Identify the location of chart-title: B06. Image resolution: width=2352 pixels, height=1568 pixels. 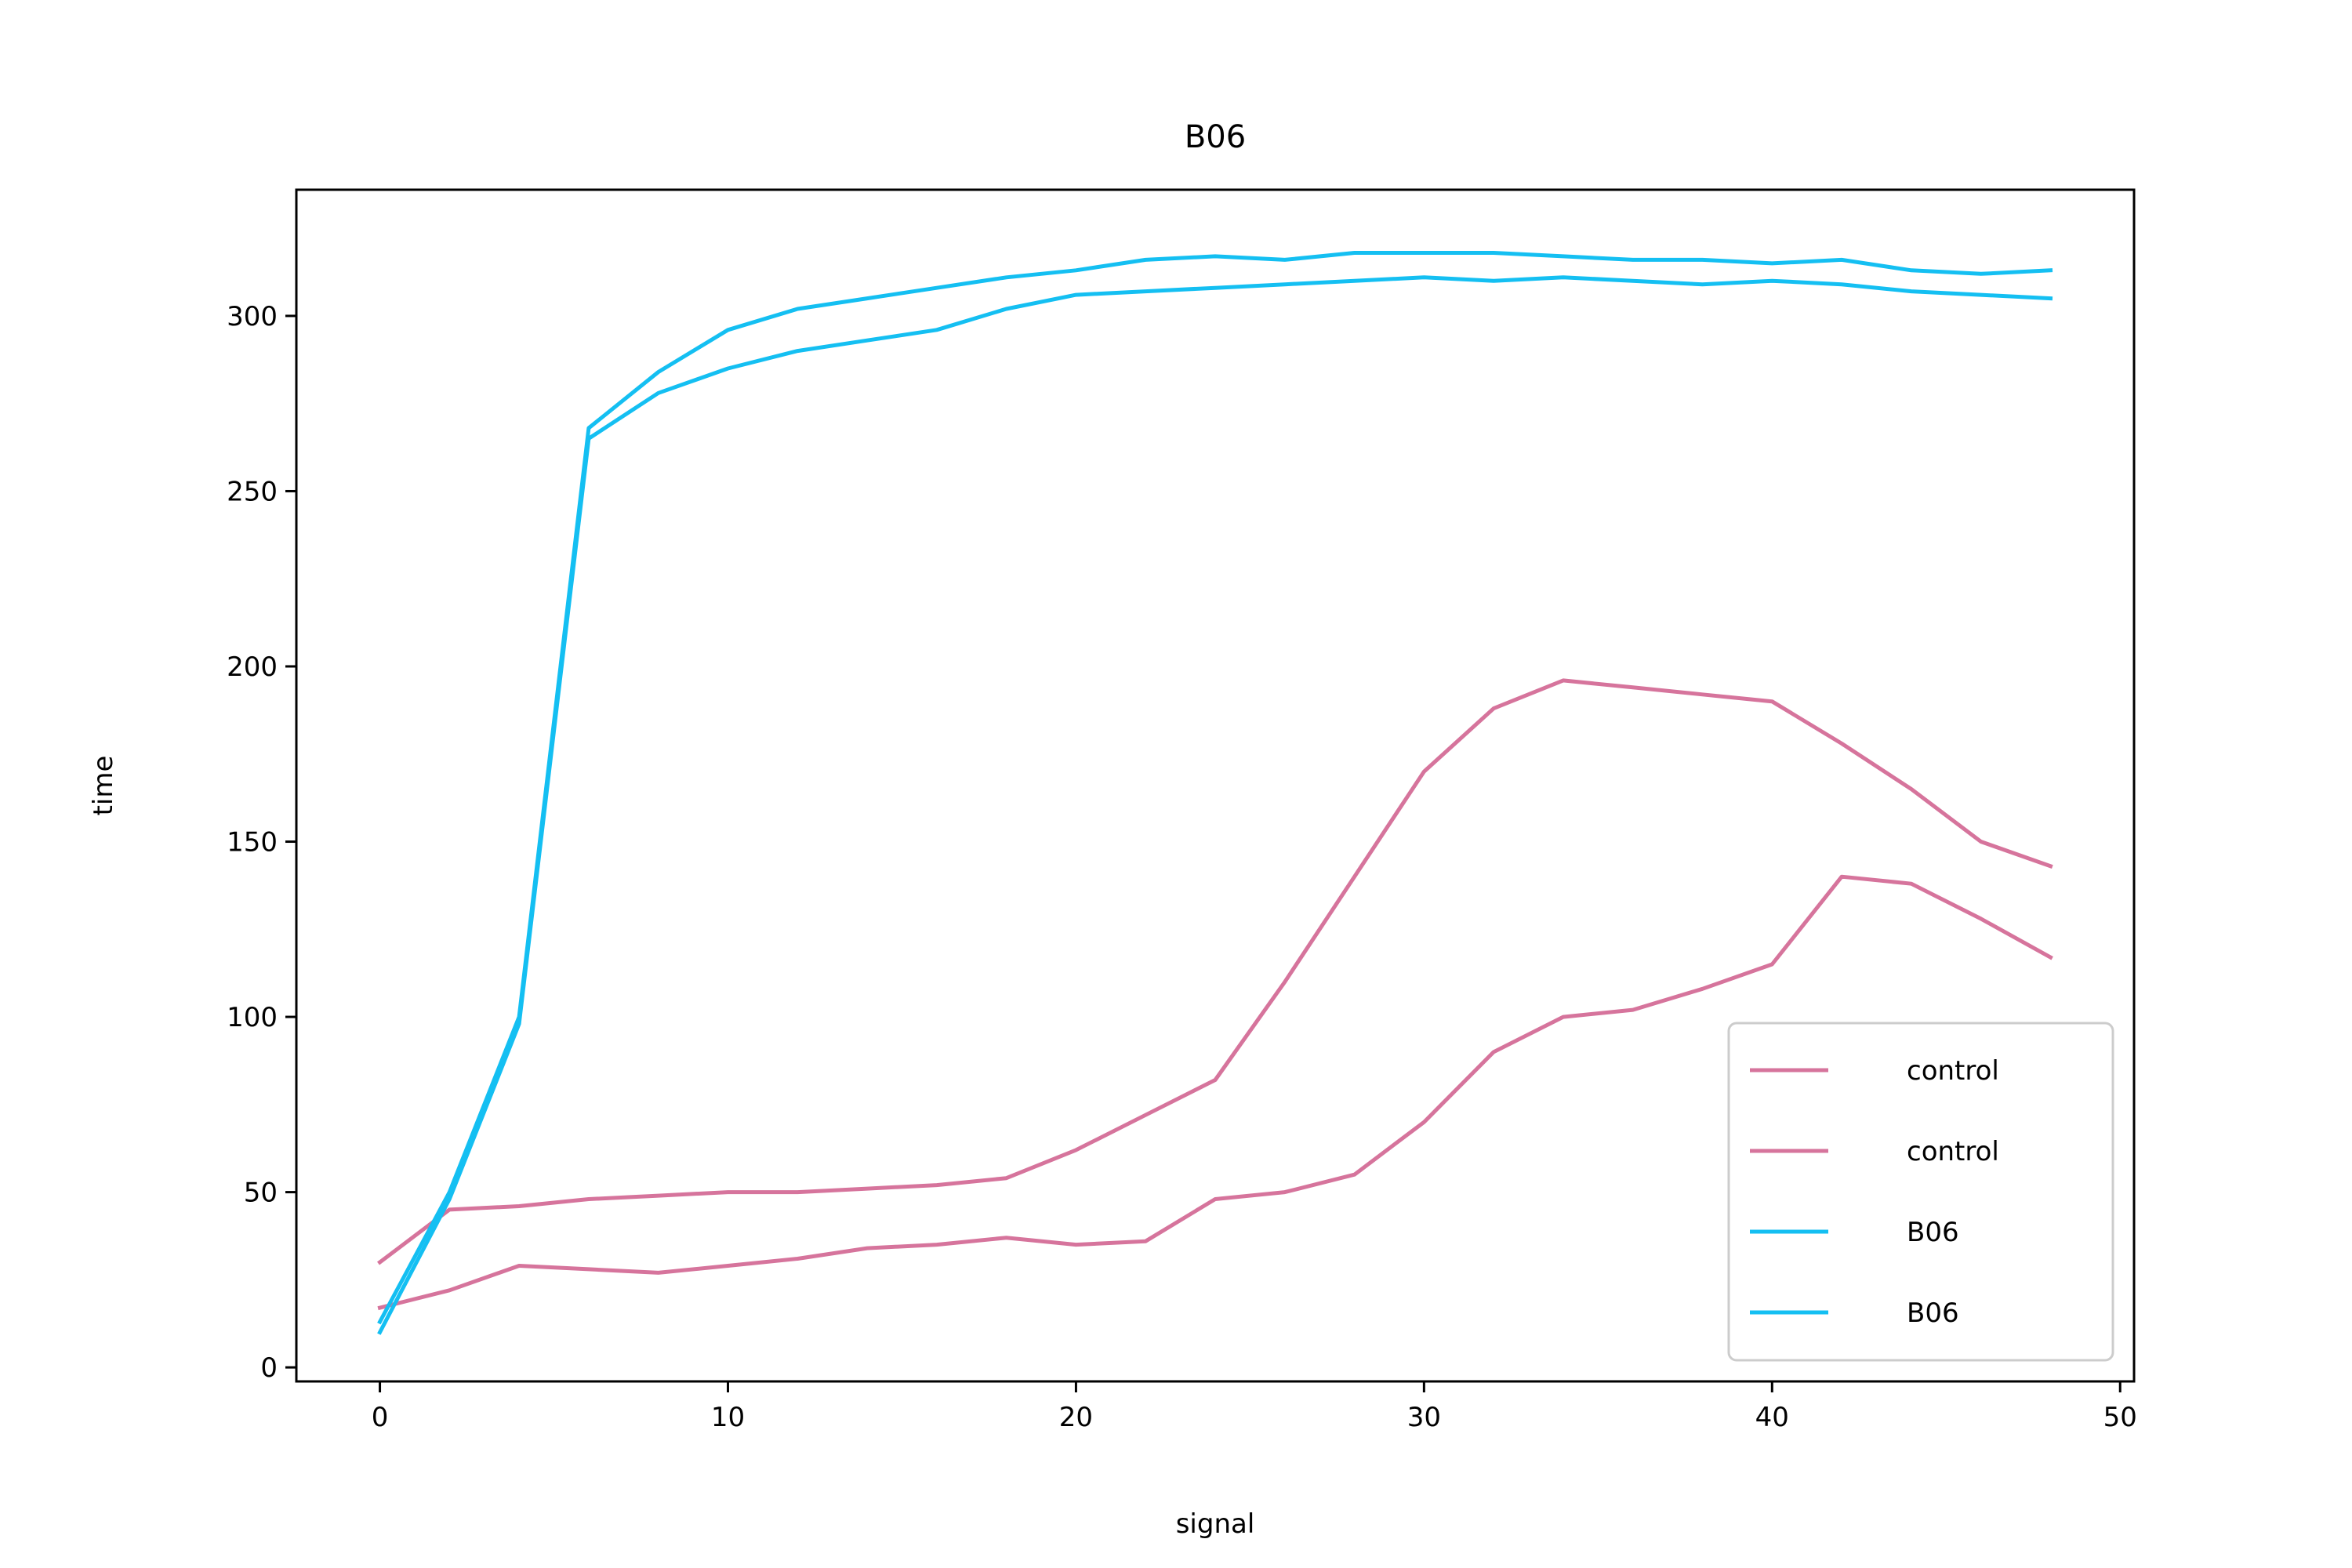
(1215, 137).